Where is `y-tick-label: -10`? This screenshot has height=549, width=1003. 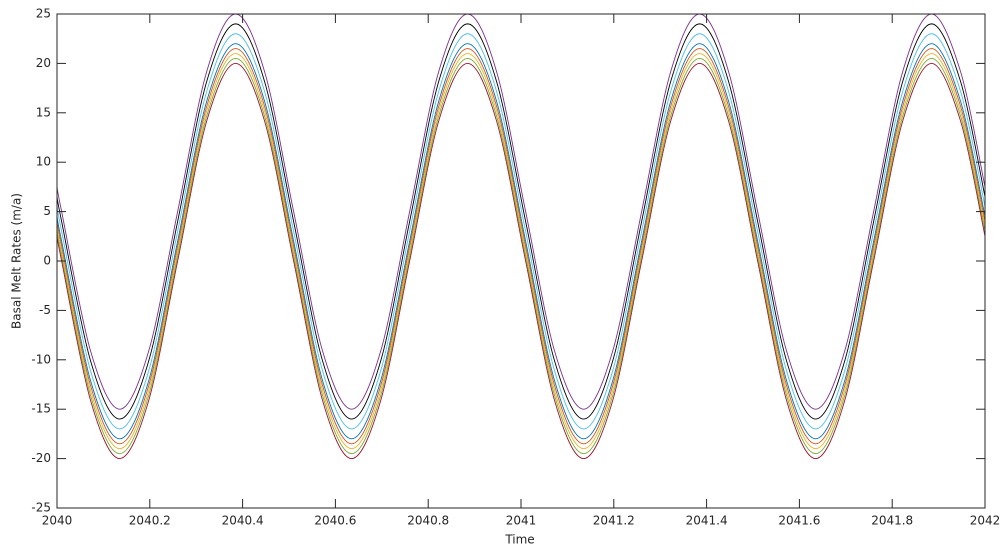 y-tick-label: -10 is located at coordinates (41, 359).